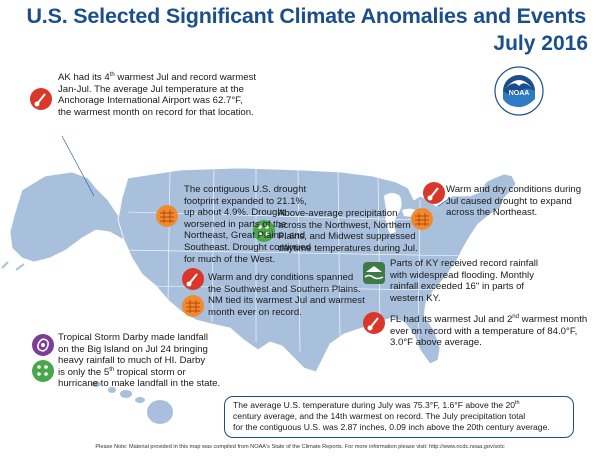 The image size is (600, 457). I want to click on midwest-precipitation-icon, so click(264, 231).